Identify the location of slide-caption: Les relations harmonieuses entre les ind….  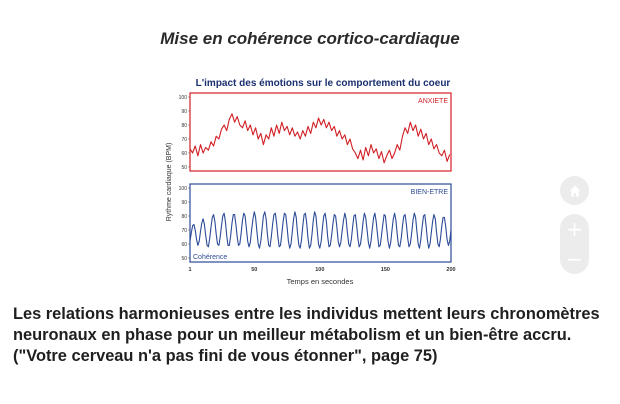
(306, 335).